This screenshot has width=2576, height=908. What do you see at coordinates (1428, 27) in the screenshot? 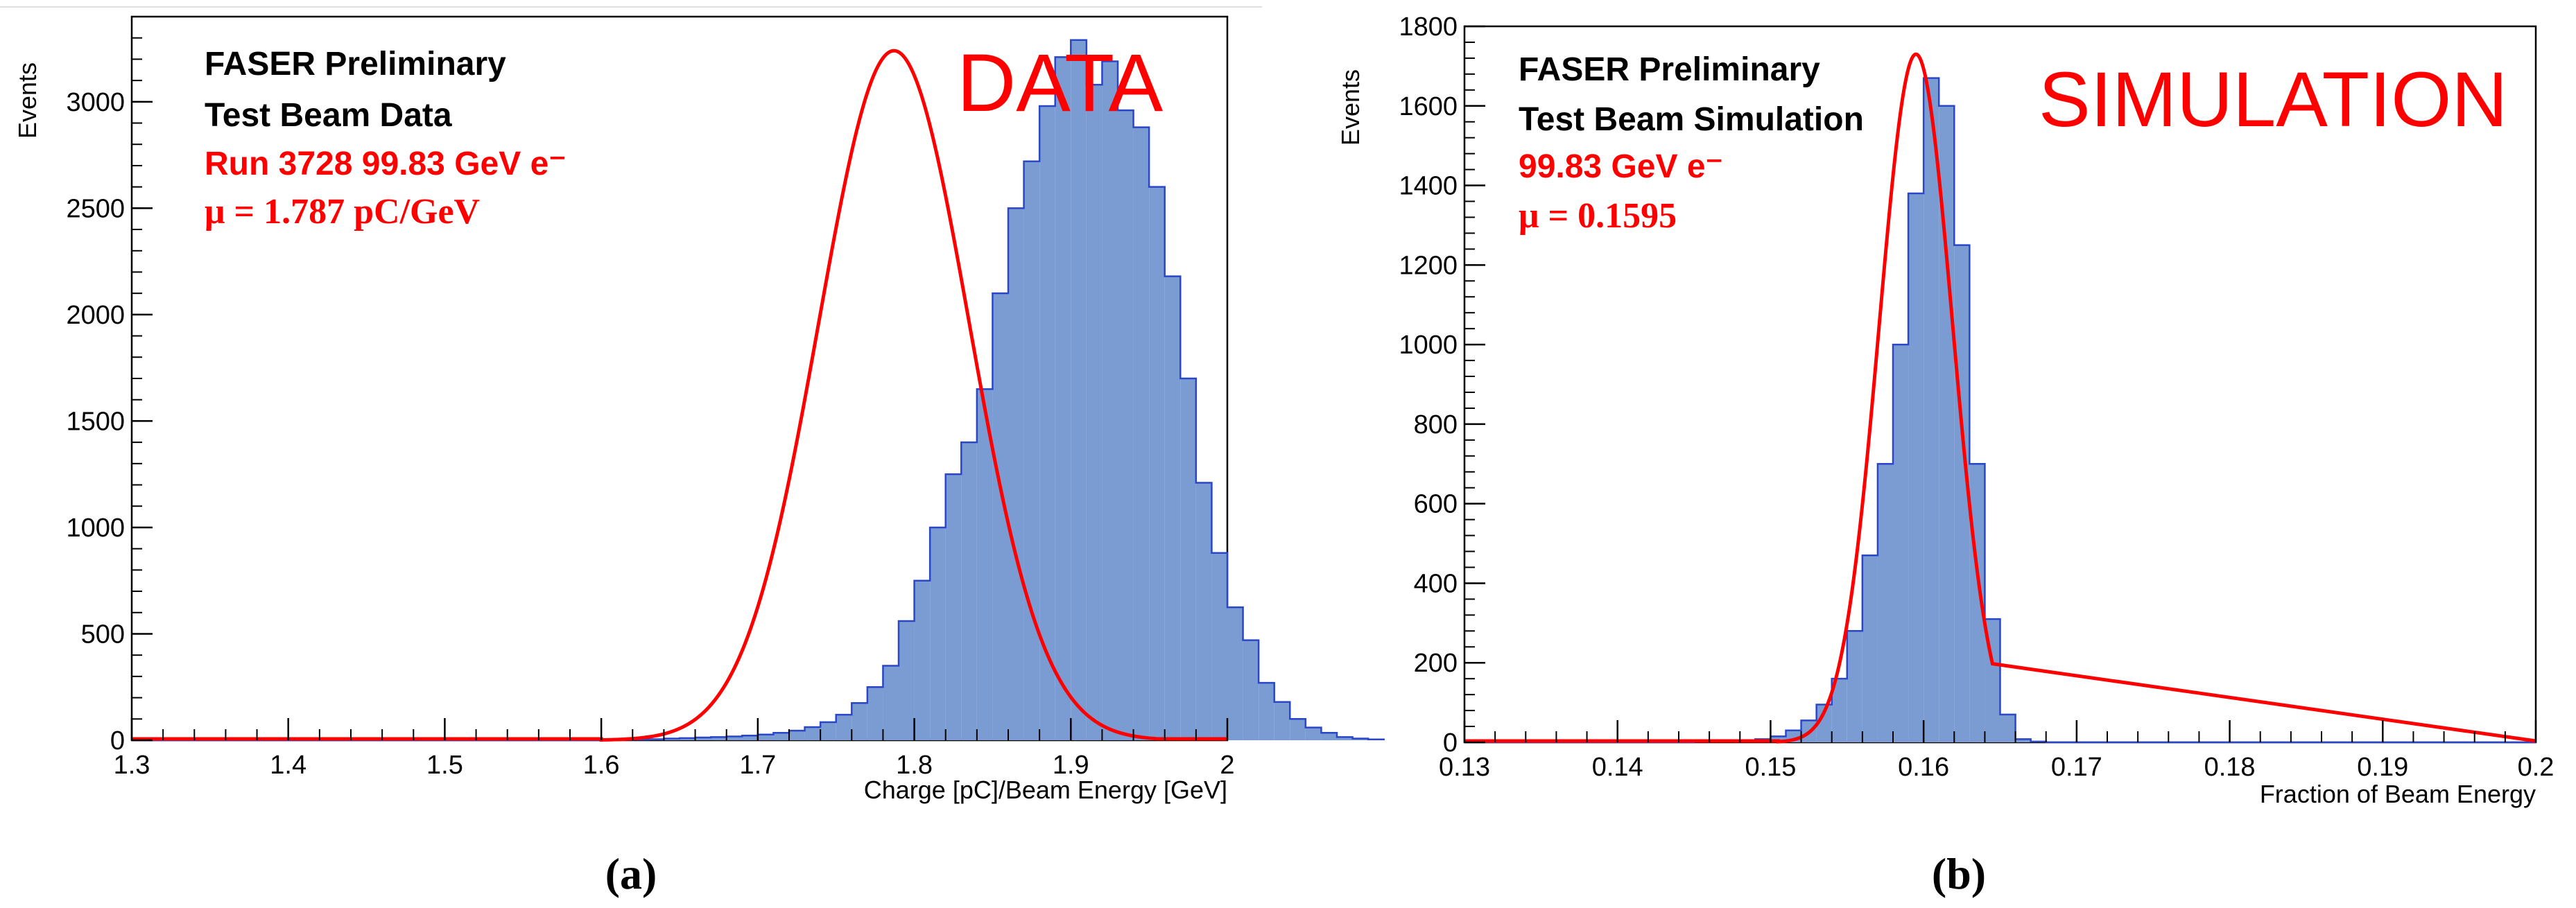
I see `y-tick-label: 1800` at bounding box center [1428, 27].